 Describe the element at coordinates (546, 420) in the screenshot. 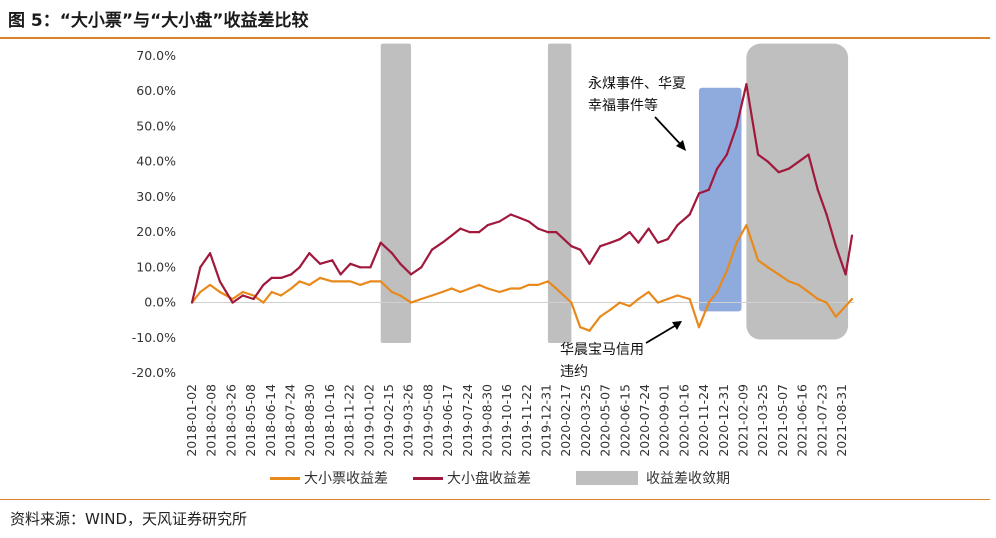

I see `x-tick-label: 2019-12-31` at that location.